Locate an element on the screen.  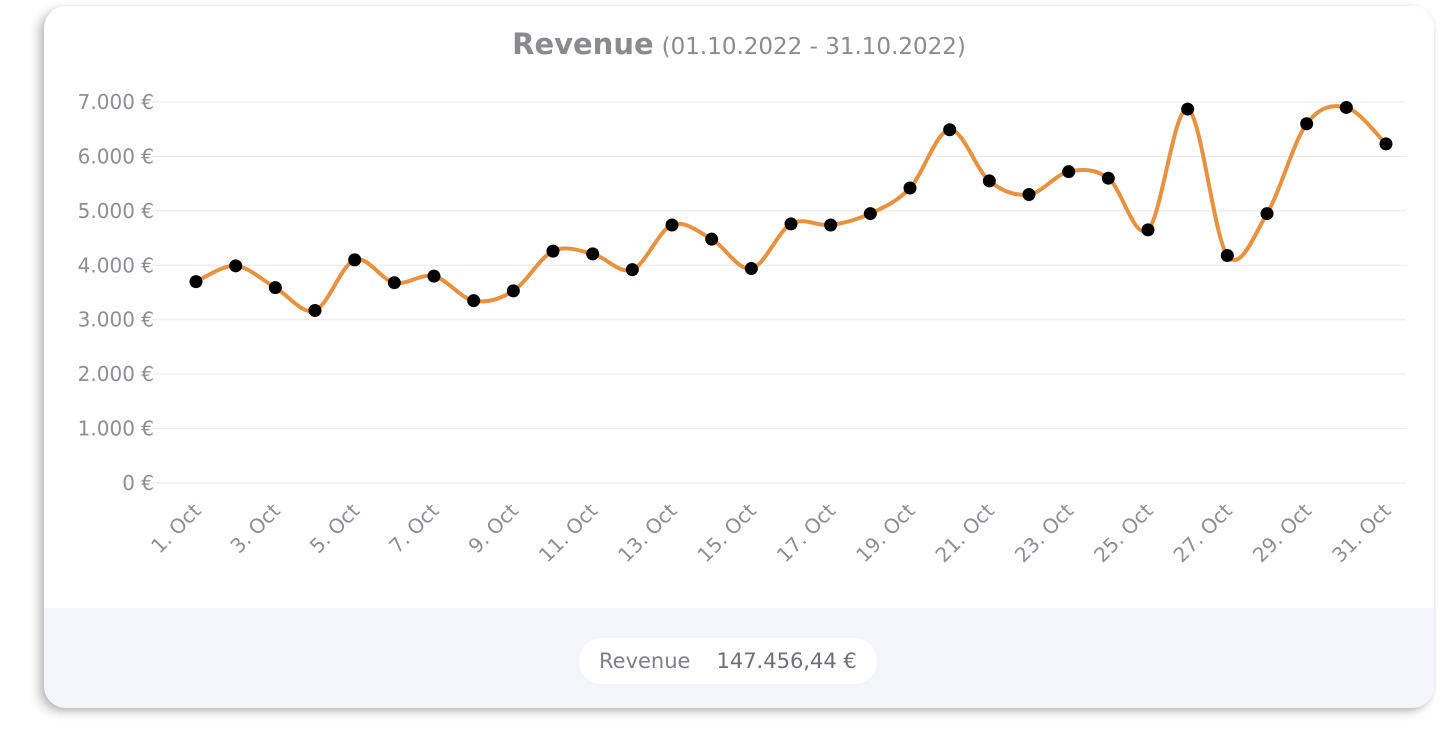
chart-footer: Revenue 147.456,44 € is located at coordinates (739, 658).